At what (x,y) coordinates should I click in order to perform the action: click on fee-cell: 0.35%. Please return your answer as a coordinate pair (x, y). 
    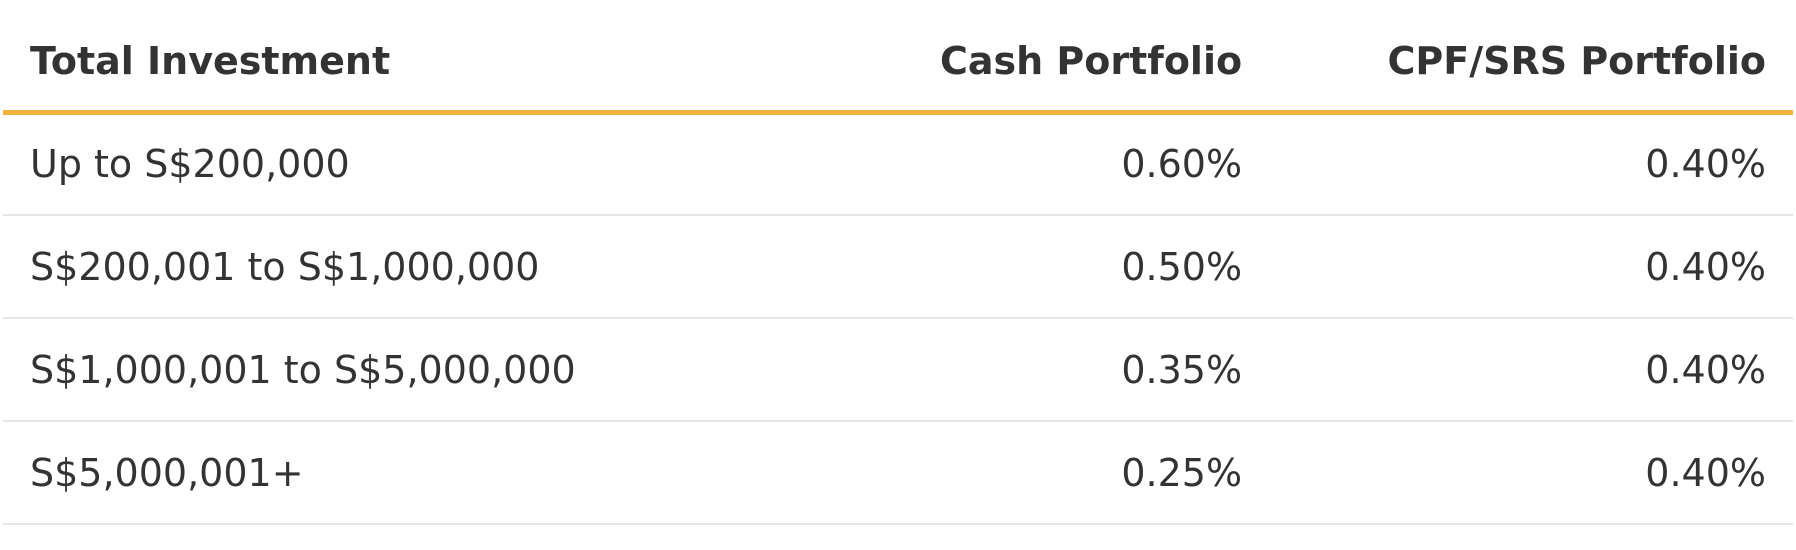
    Looking at the image, I should click on (1091, 370).